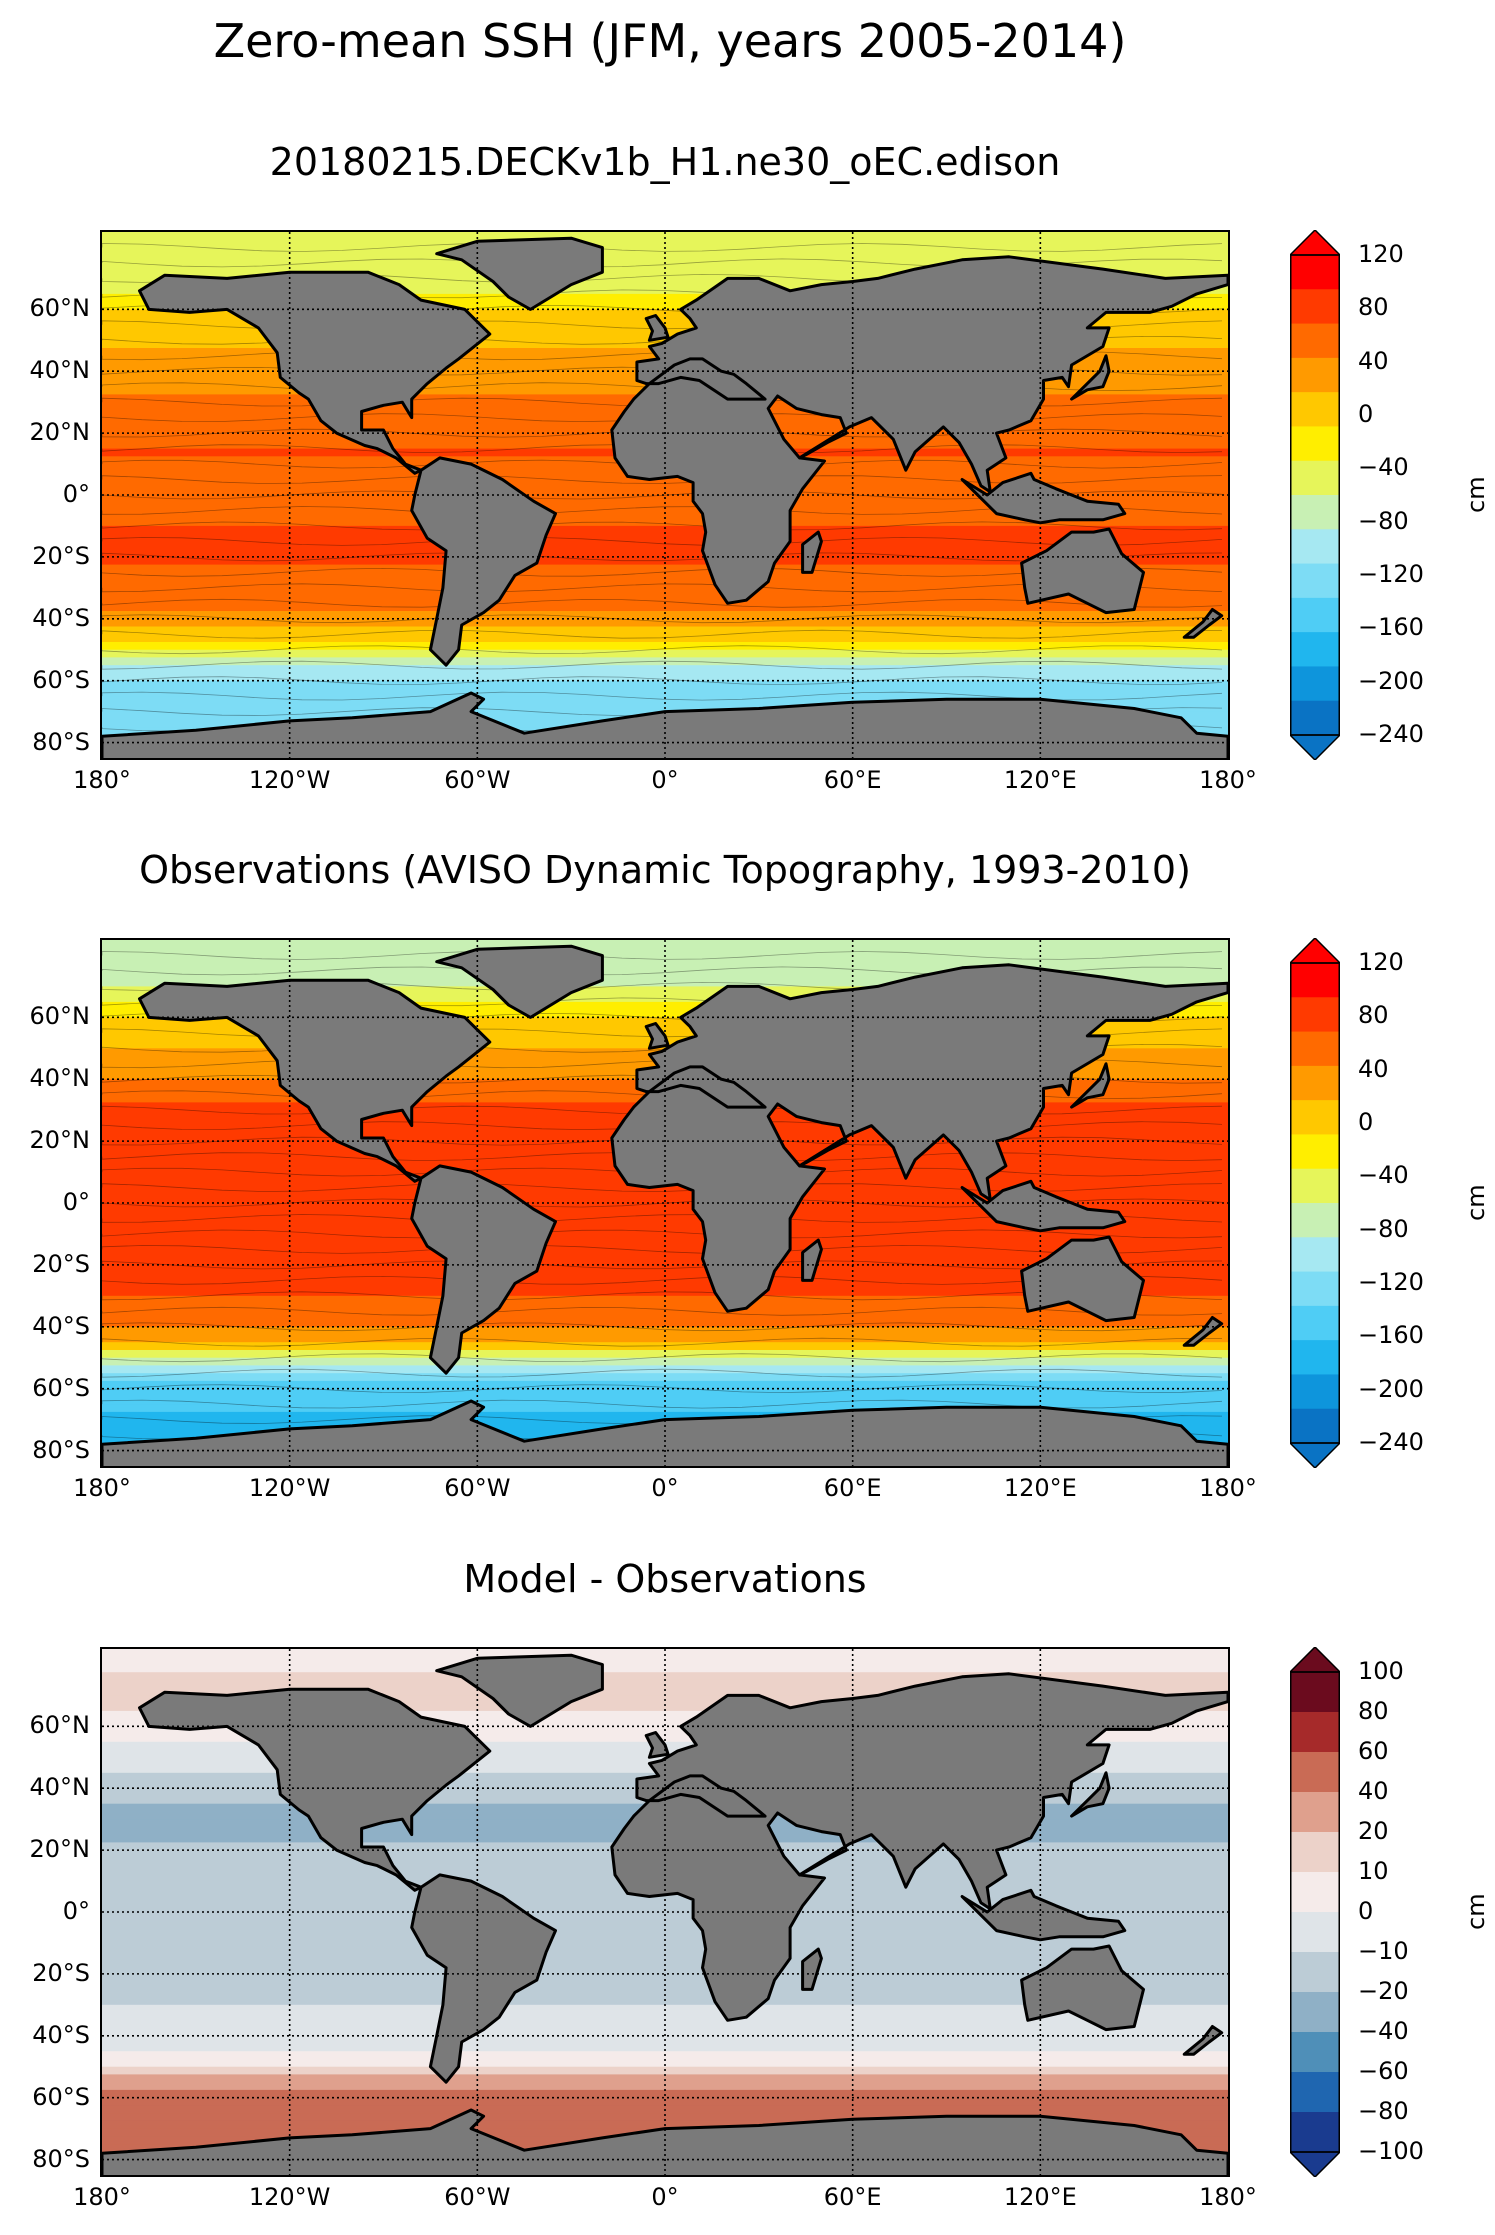 This screenshot has width=1495, height=2235. What do you see at coordinates (670, 41) in the screenshot?
I see `figure-suptitle: Zero-mean SSH (JFM, years 2005-2014)` at bounding box center [670, 41].